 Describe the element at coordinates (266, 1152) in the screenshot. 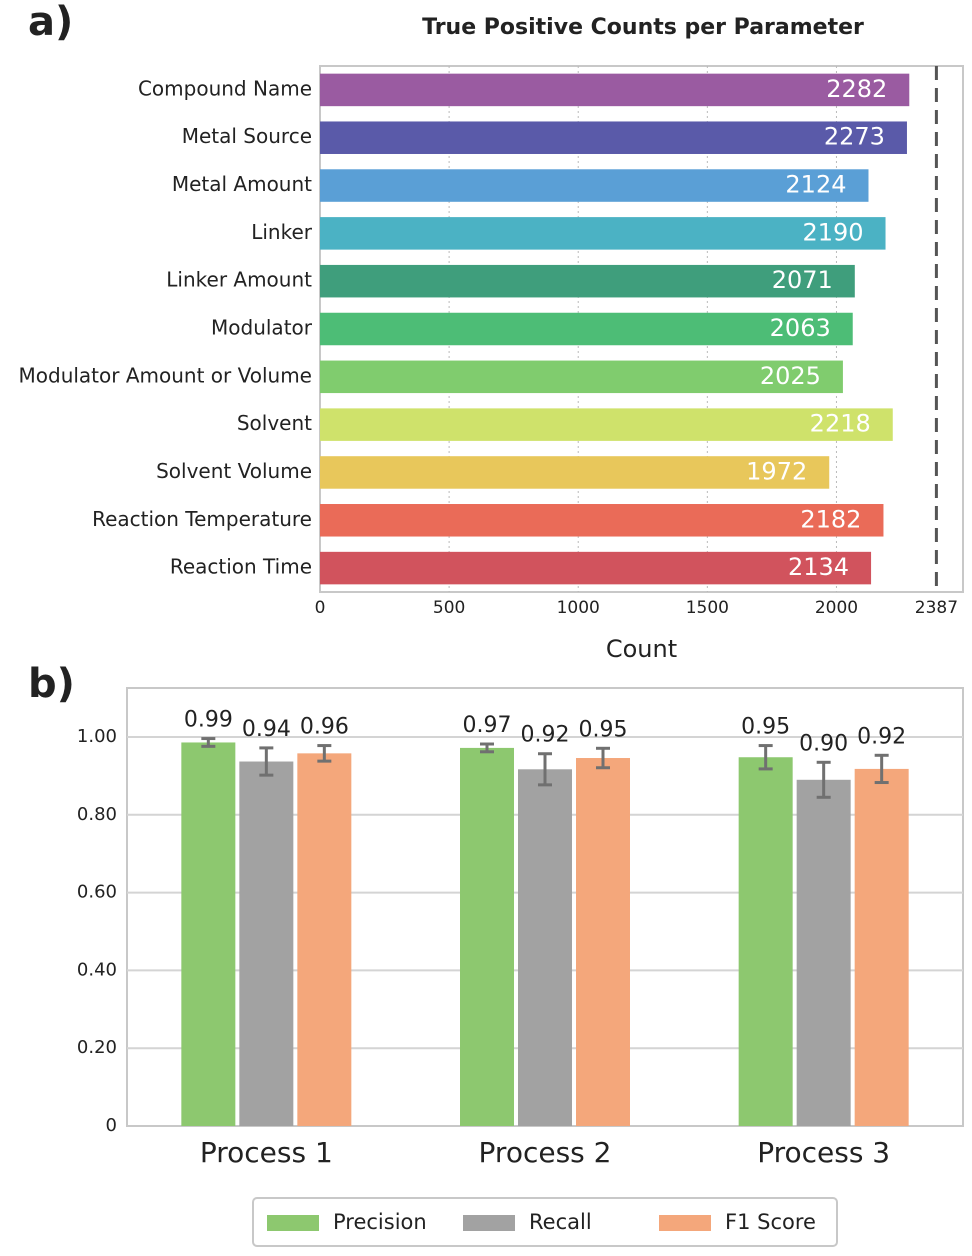

I see `x-tick-label: Process 1` at that location.